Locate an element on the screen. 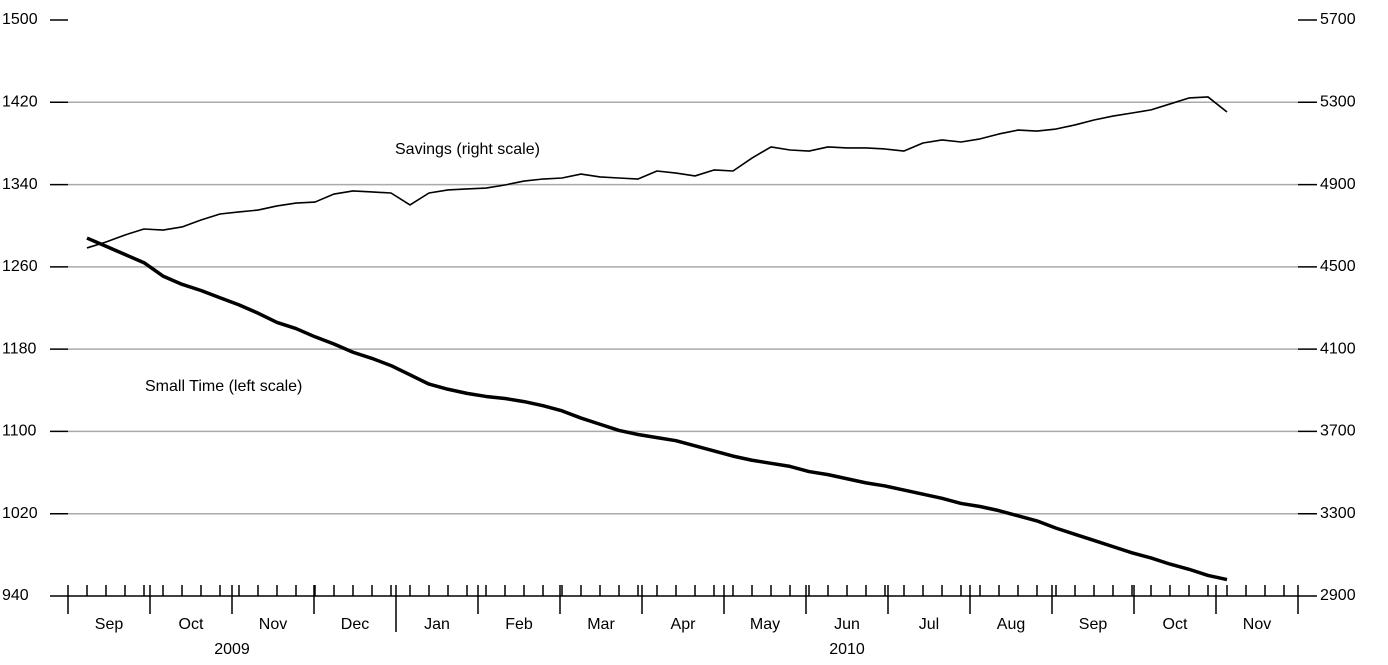 This screenshot has height=665, width=1388. x-tick-label: Jul is located at coordinates (929, 624).